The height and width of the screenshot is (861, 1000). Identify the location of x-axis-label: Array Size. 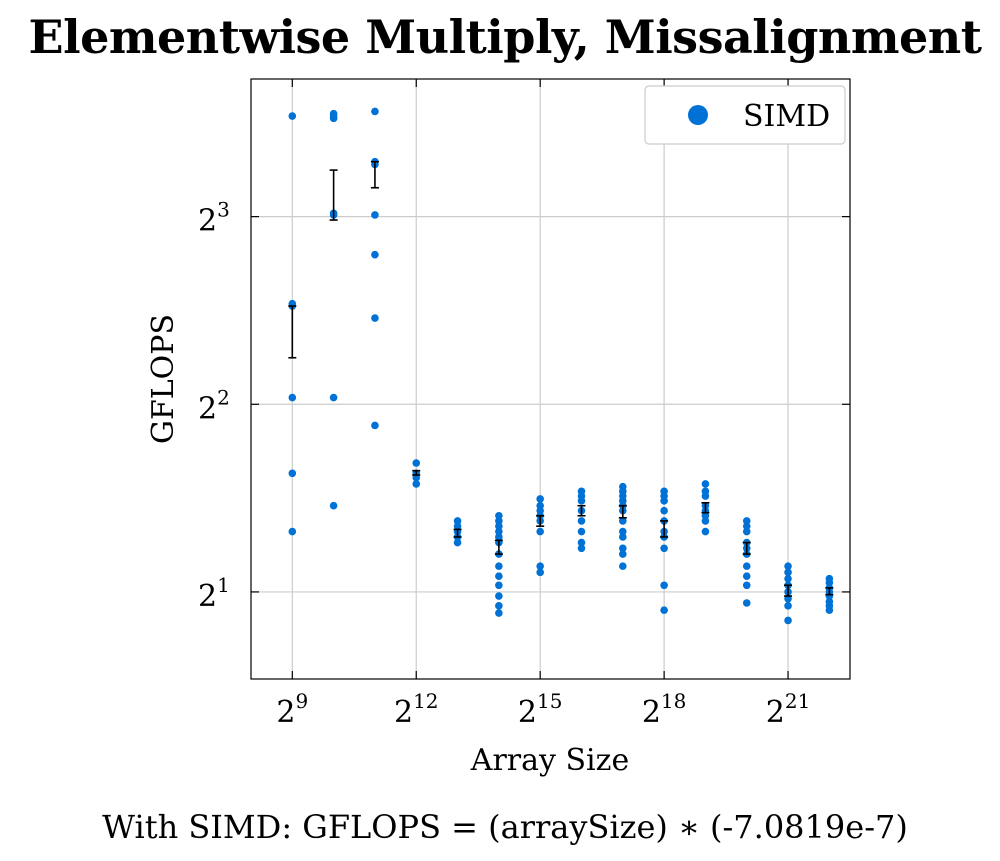
(549, 760).